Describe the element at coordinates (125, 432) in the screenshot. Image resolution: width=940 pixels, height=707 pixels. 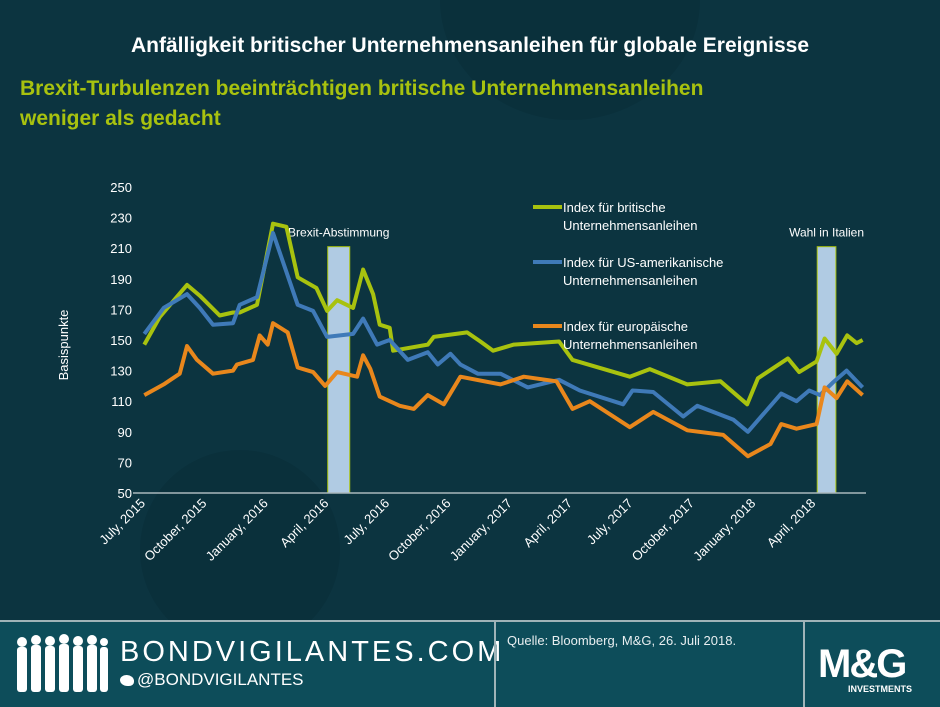
I see `y-tick-label: 90` at that location.